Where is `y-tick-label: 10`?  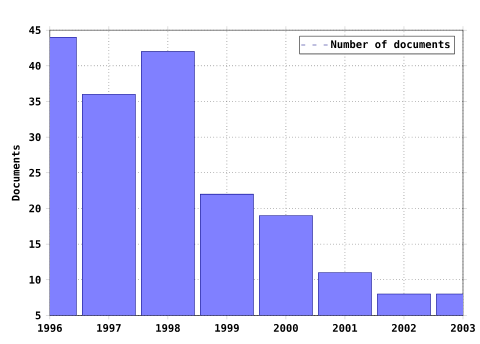
y-tick-label: 10 is located at coordinates (35, 280).